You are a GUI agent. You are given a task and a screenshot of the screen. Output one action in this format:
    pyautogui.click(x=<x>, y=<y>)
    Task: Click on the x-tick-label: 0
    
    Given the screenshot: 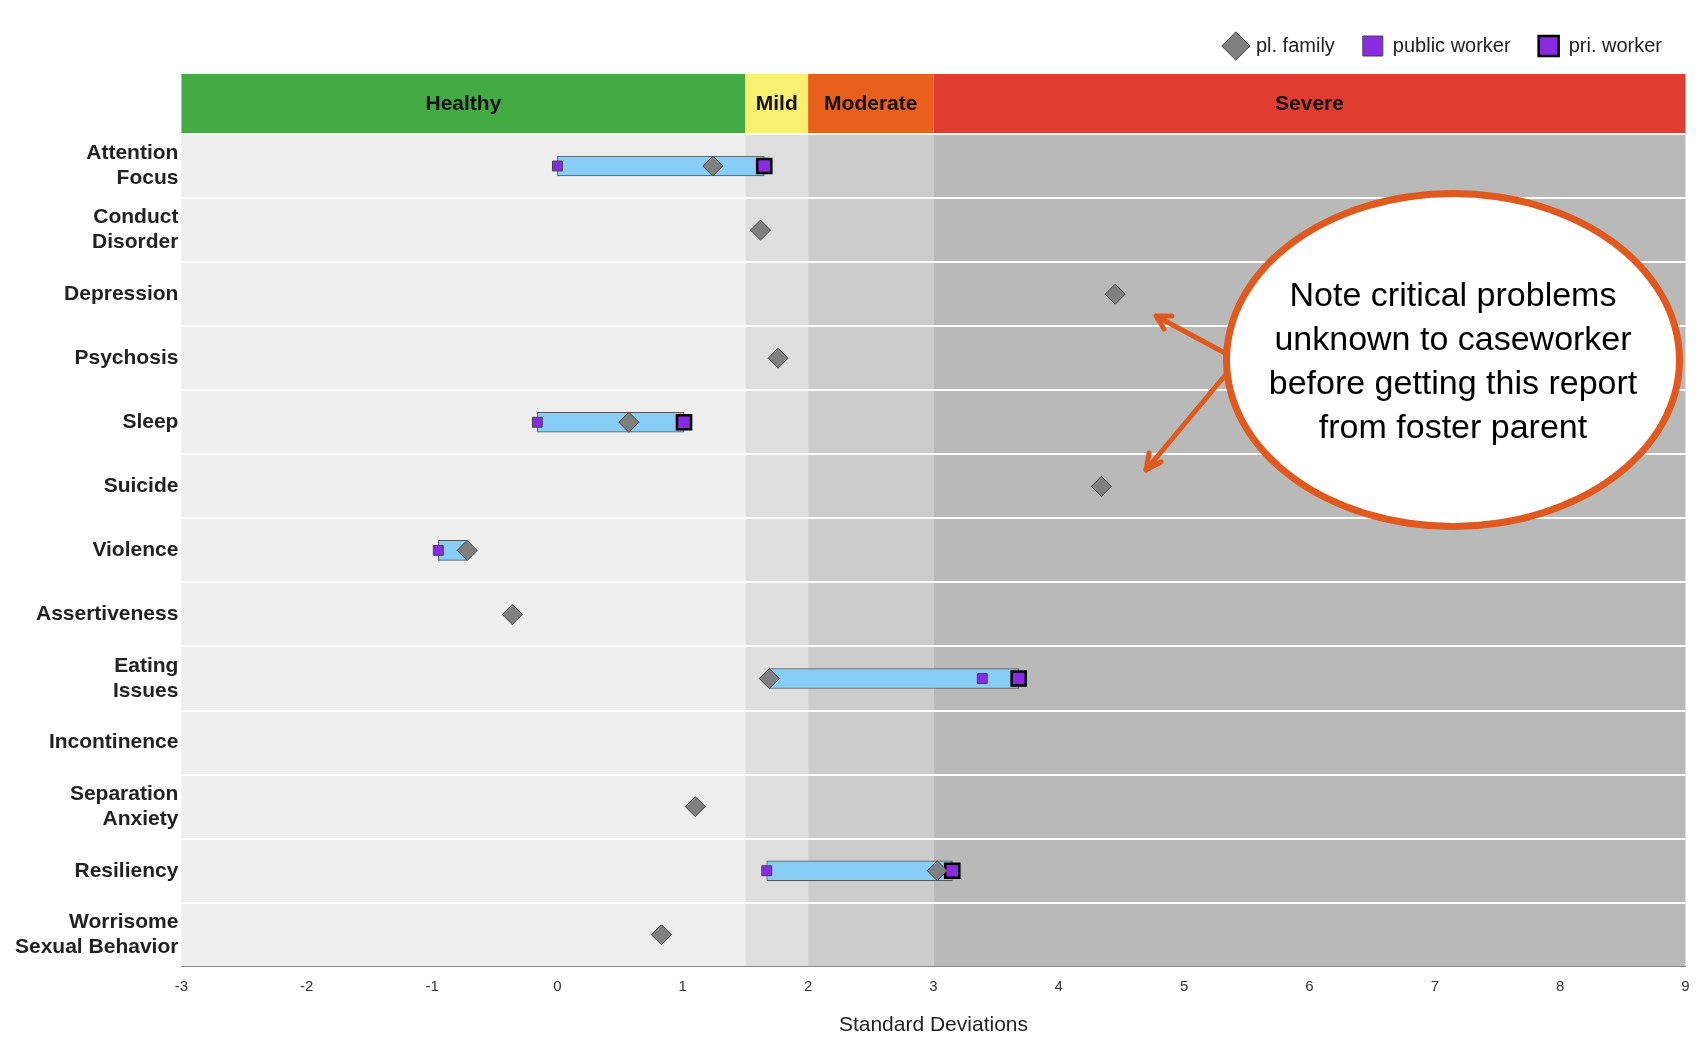 What is the action you would take?
    pyautogui.click(x=557, y=985)
    